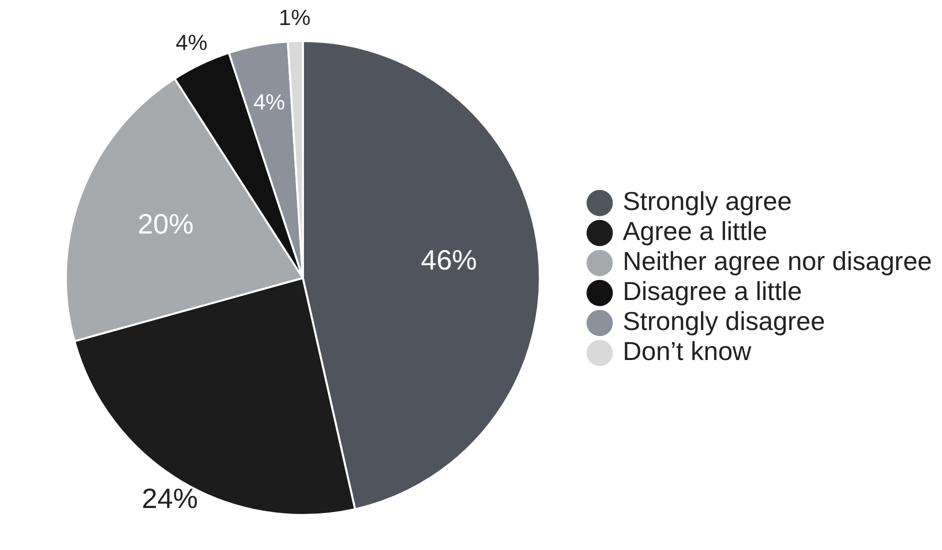 The image size is (942, 550). I want to click on data-label: 1%, so click(294, 17).